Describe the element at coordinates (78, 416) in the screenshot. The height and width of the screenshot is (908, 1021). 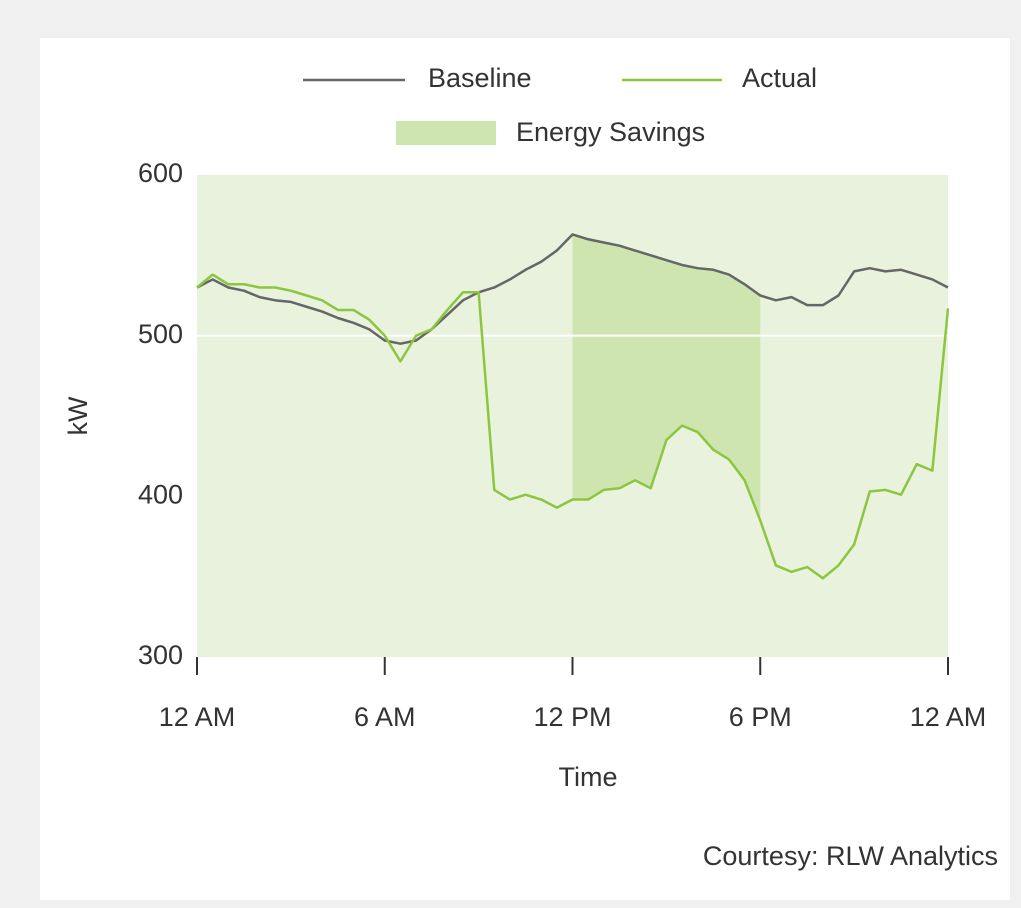
I see `y-axis-label: kW` at that location.